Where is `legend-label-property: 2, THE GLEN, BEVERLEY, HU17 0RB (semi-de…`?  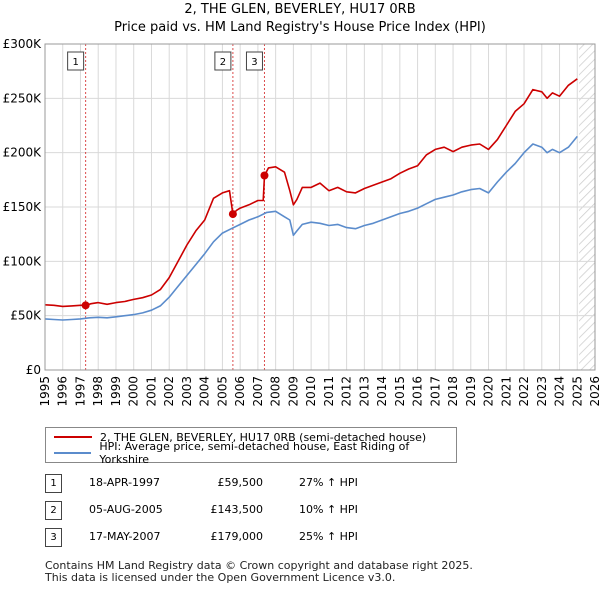 legend-label-property: 2, THE GLEN, BEVERLEY, HU17 0RB (semi-de… is located at coordinates (263, 437).